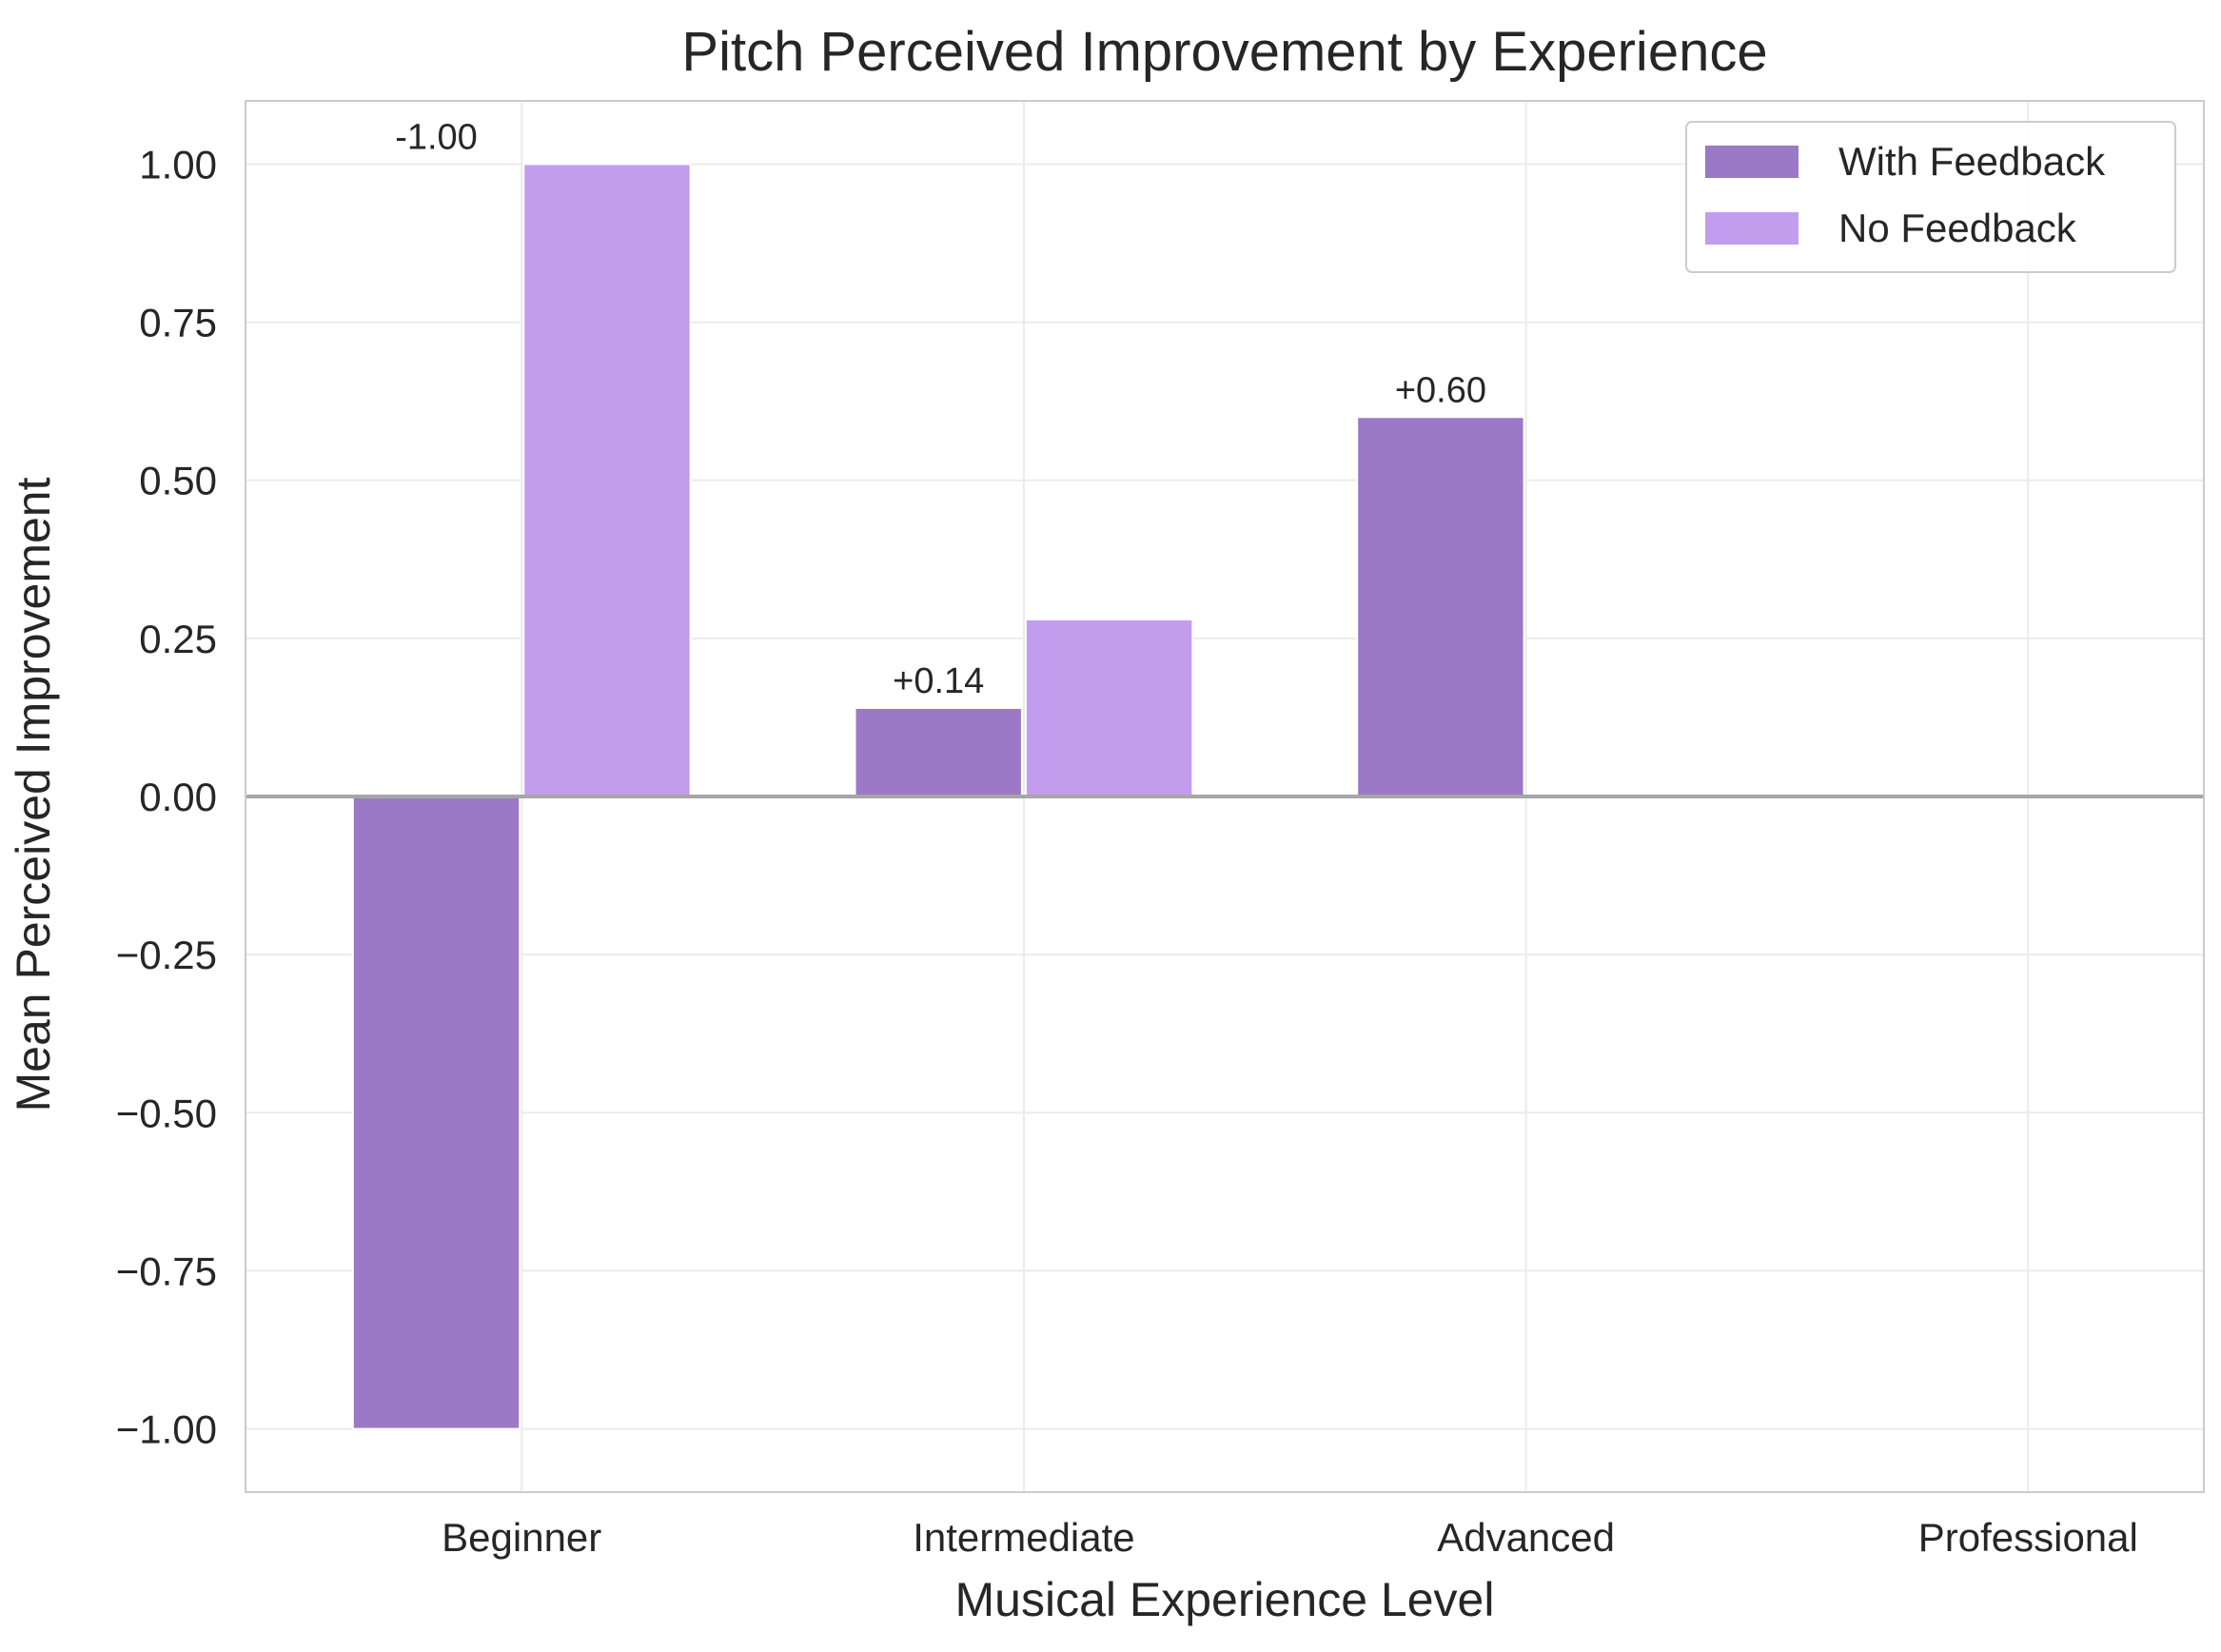 The width and height of the screenshot is (2221, 1652). I want to click on x-tick-label: Beginner, so click(521, 1538).